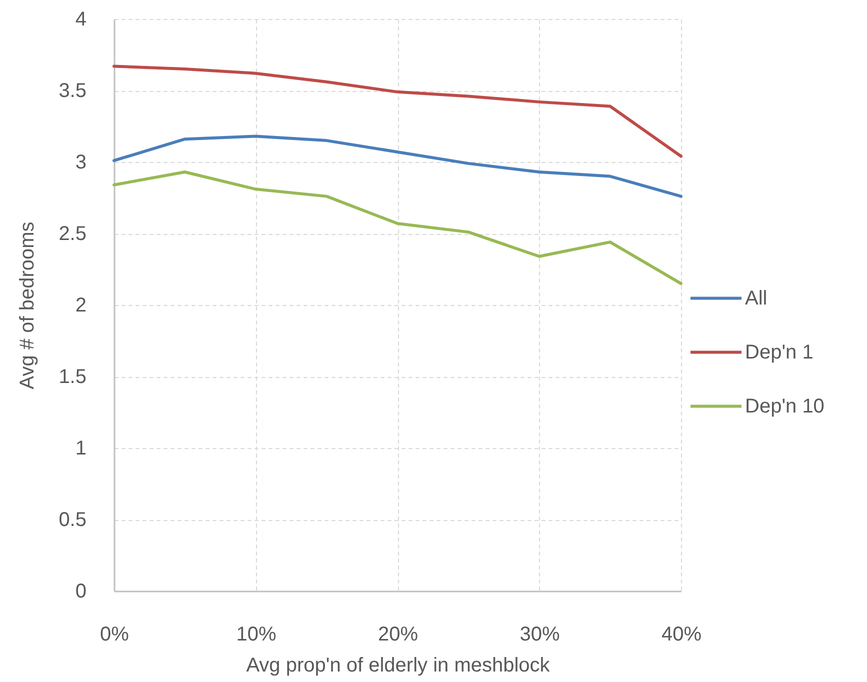 The height and width of the screenshot is (682, 867). Describe the element at coordinates (115, 635) in the screenshot. I see `x-tick-label: 0%` at that location.